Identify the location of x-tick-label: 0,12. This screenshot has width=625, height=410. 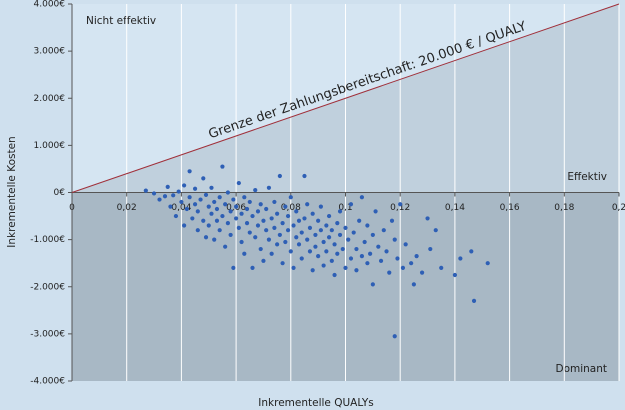
(400, 208).